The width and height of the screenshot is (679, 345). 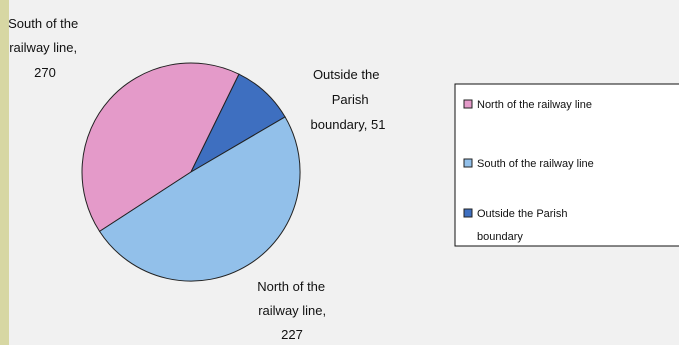 What do you see at coordinates (468, 104) in the screenshot?
I see `legend-swatch-north` at bounding box center [468, 104].